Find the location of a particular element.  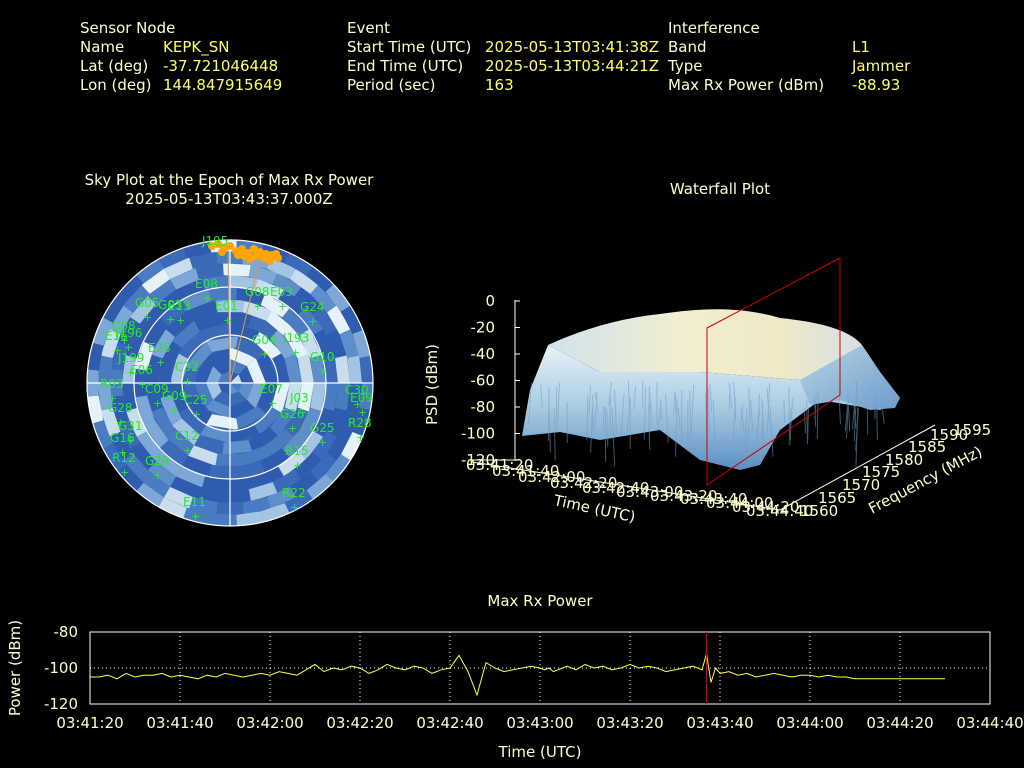

satellite-label: G10 is located at coordinates (322, 357).